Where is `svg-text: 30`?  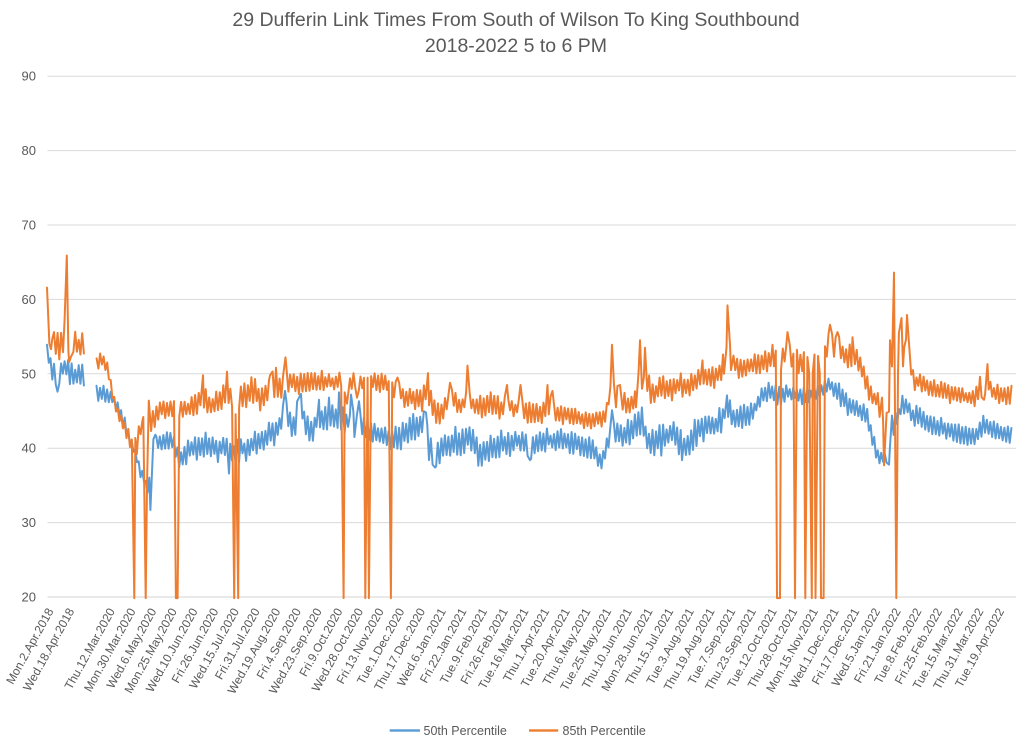
svg-text: 30 is located at coordinates (29, 522).